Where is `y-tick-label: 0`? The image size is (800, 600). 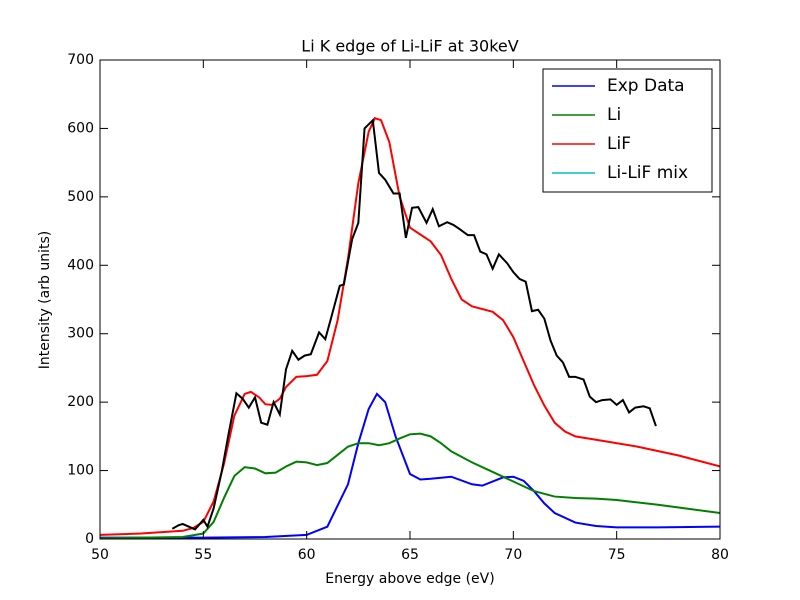
y-tick-label: 0 is located at coordinates (89, 539).